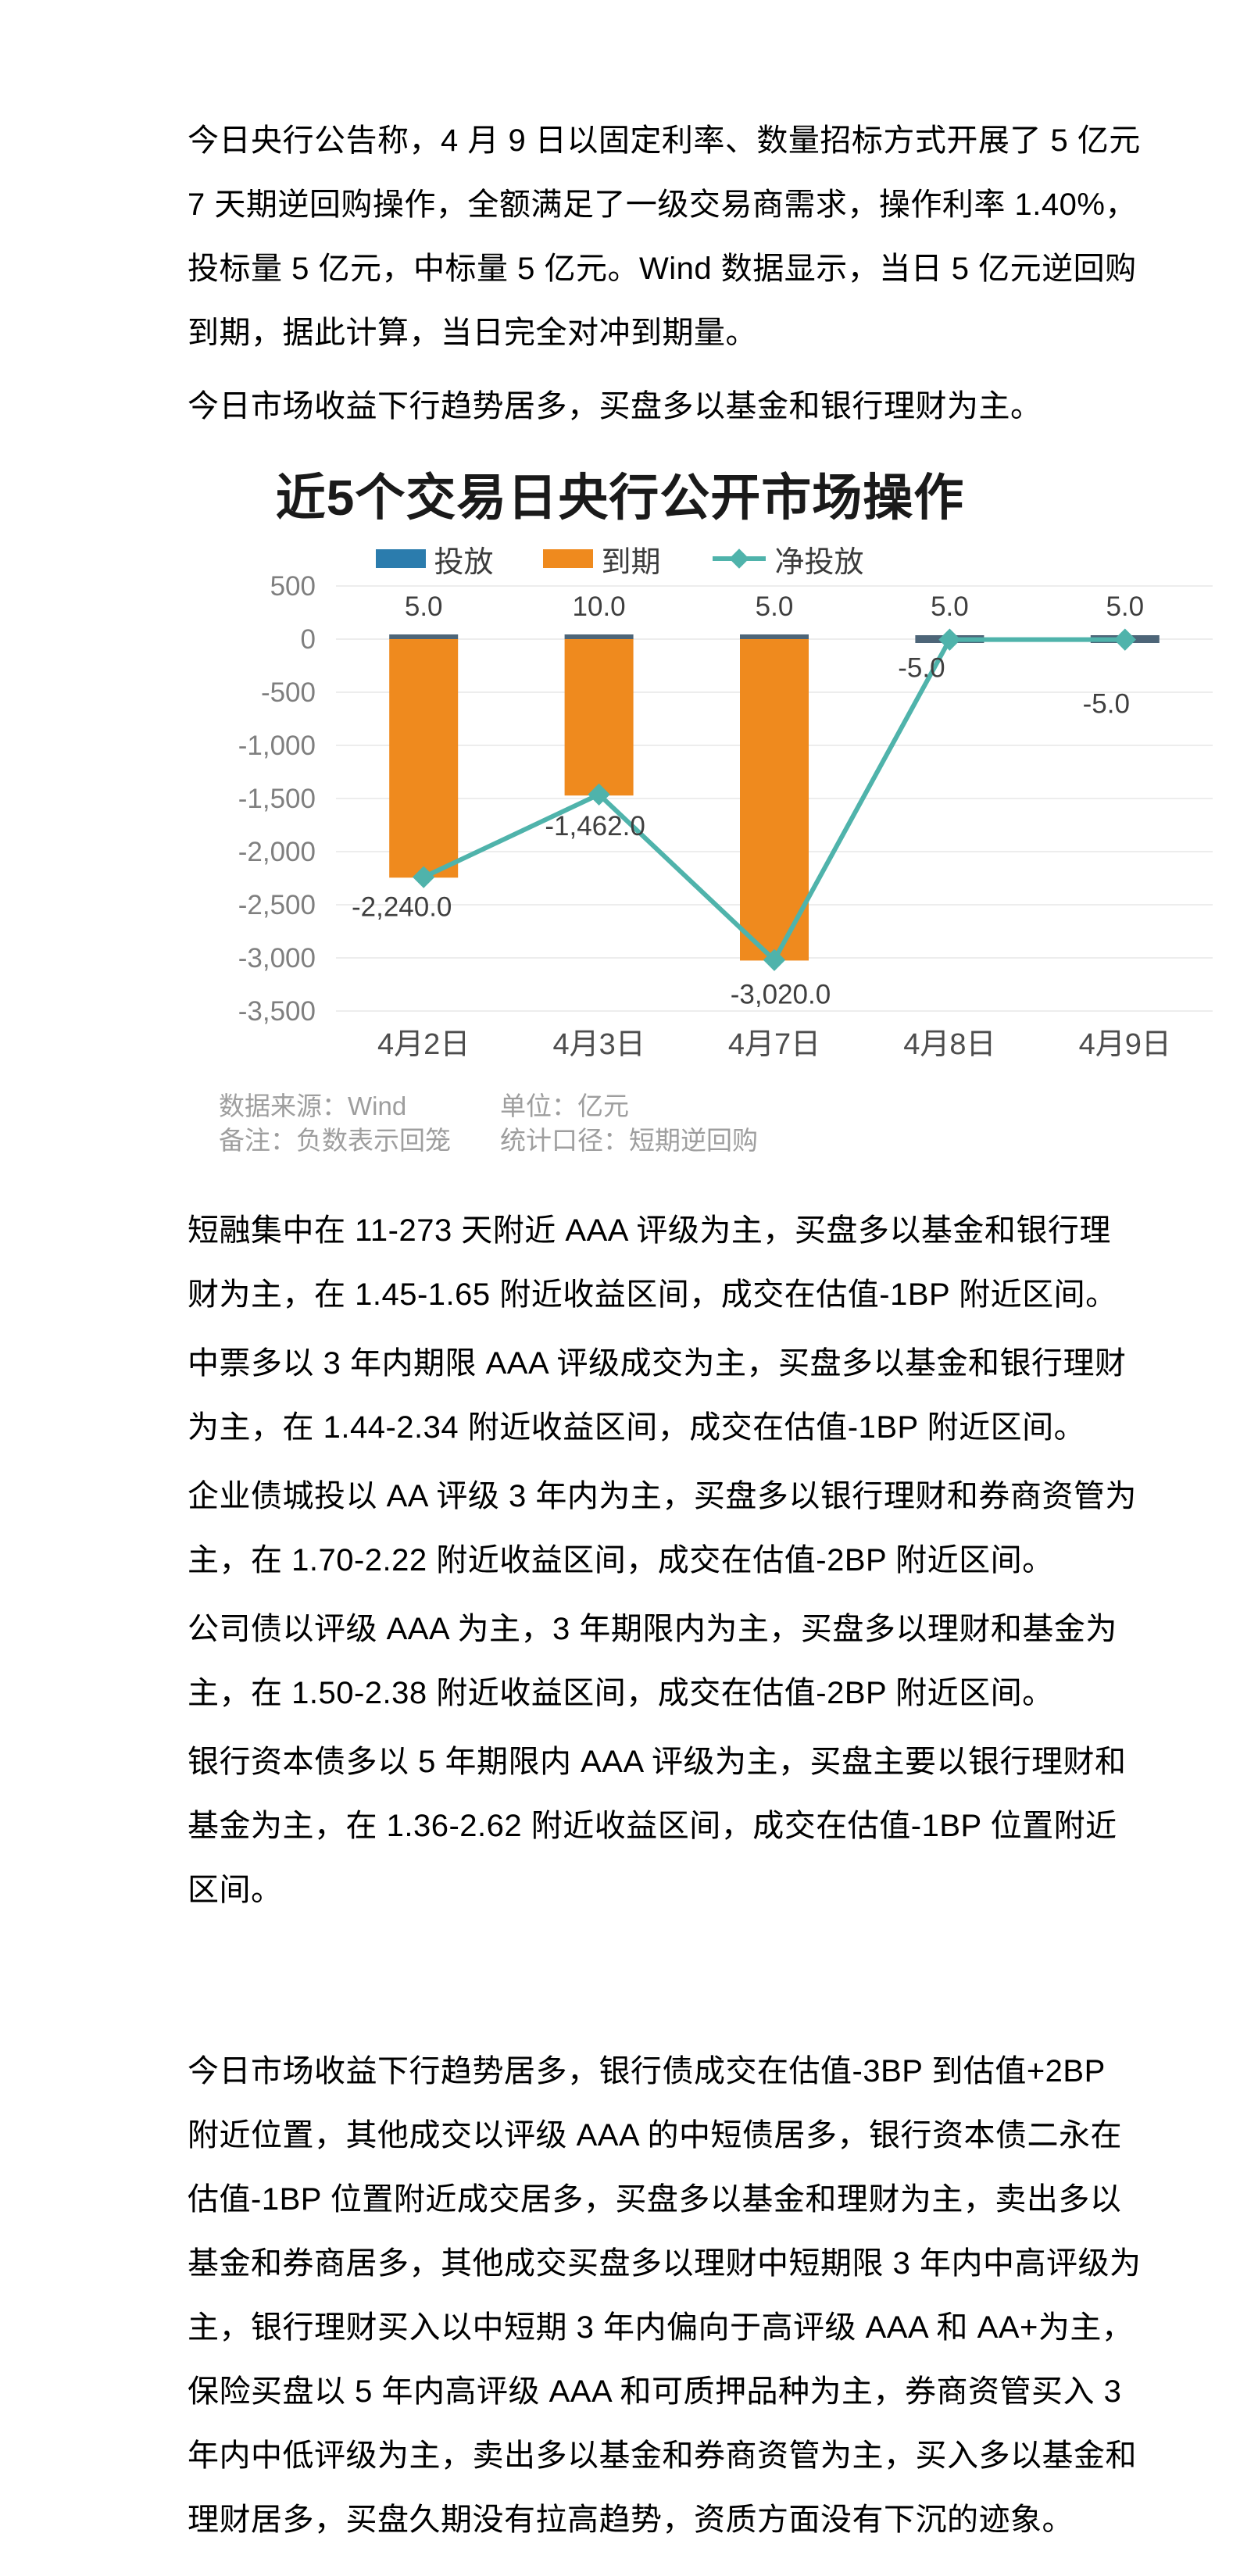 Image resolution: width=1240 pixels, height=2576 pixels. Describe the element at coordinates (662, 269) in the screenshot. I see `text-line: 投标量 5 亿元，中标量 5 亿元。Wind 数据显示，当日 5 亿元逆回购` at that location.